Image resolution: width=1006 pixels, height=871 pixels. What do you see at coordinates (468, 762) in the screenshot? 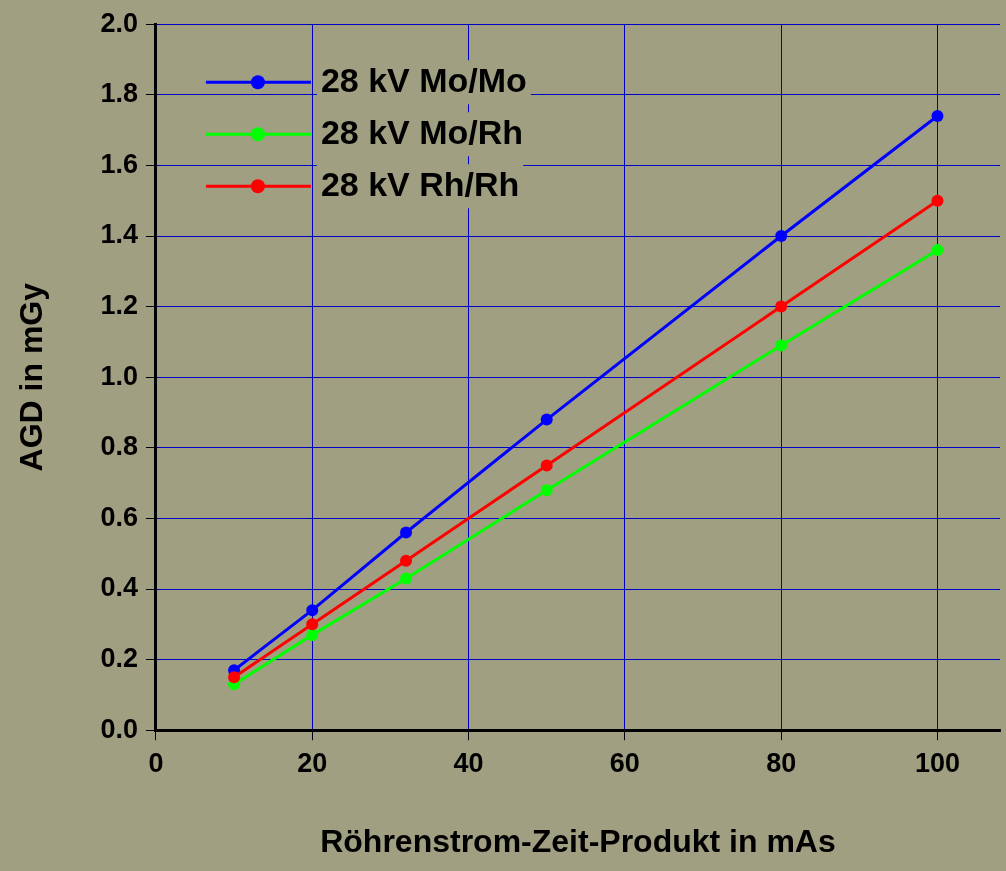
I see `x-tick-label: 40` at bounding box center [468, 762].